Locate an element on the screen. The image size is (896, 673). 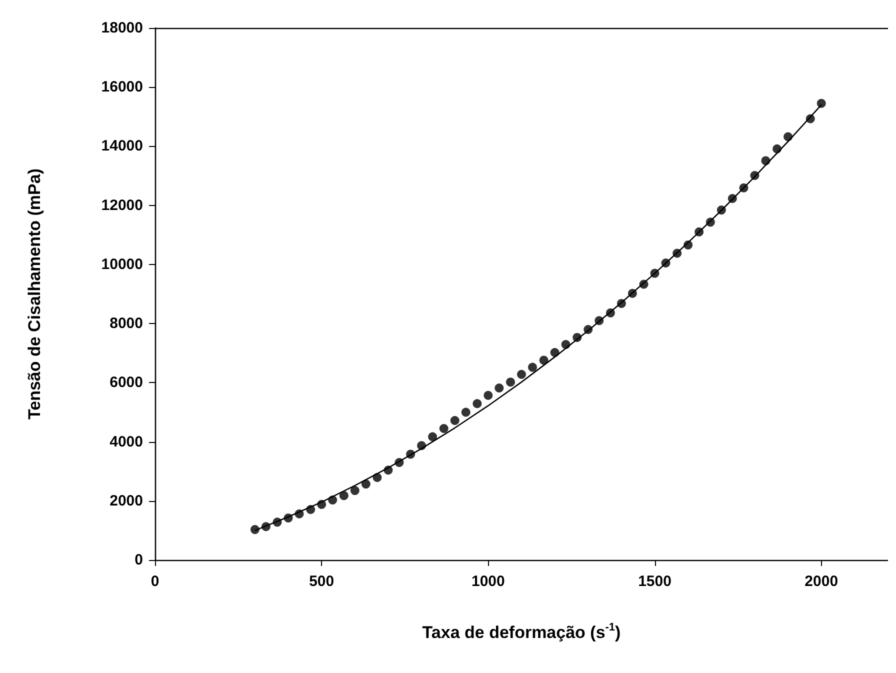
x-tick-label: 1000 is located at coordinates (488, 581).